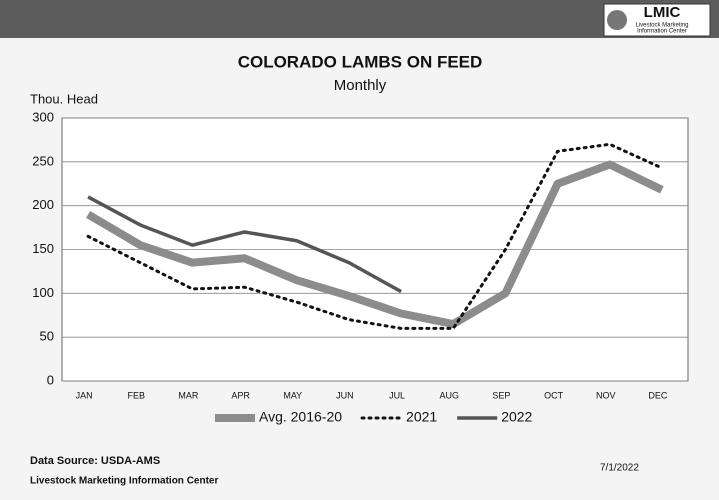 This screenshot has height=500, width=719. I want to click on x-tick-label: JAN, so click(84, 395).